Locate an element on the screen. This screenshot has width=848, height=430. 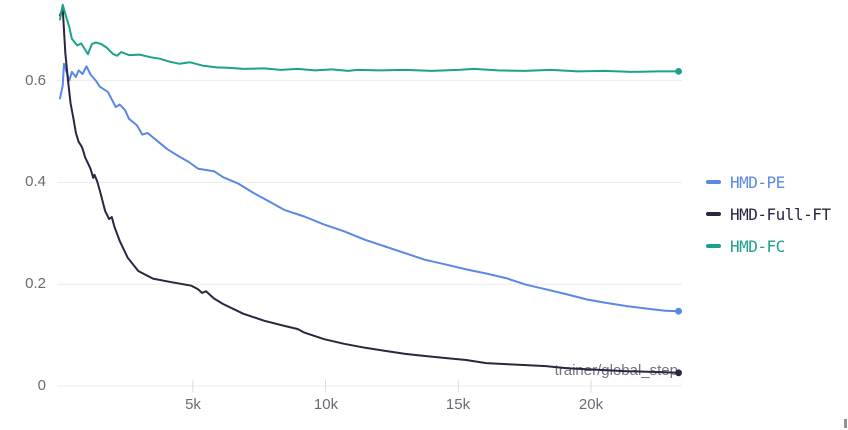
legend-item-hmd-full-ft: HMD-Full-FT is located at coordinates (768, 214).